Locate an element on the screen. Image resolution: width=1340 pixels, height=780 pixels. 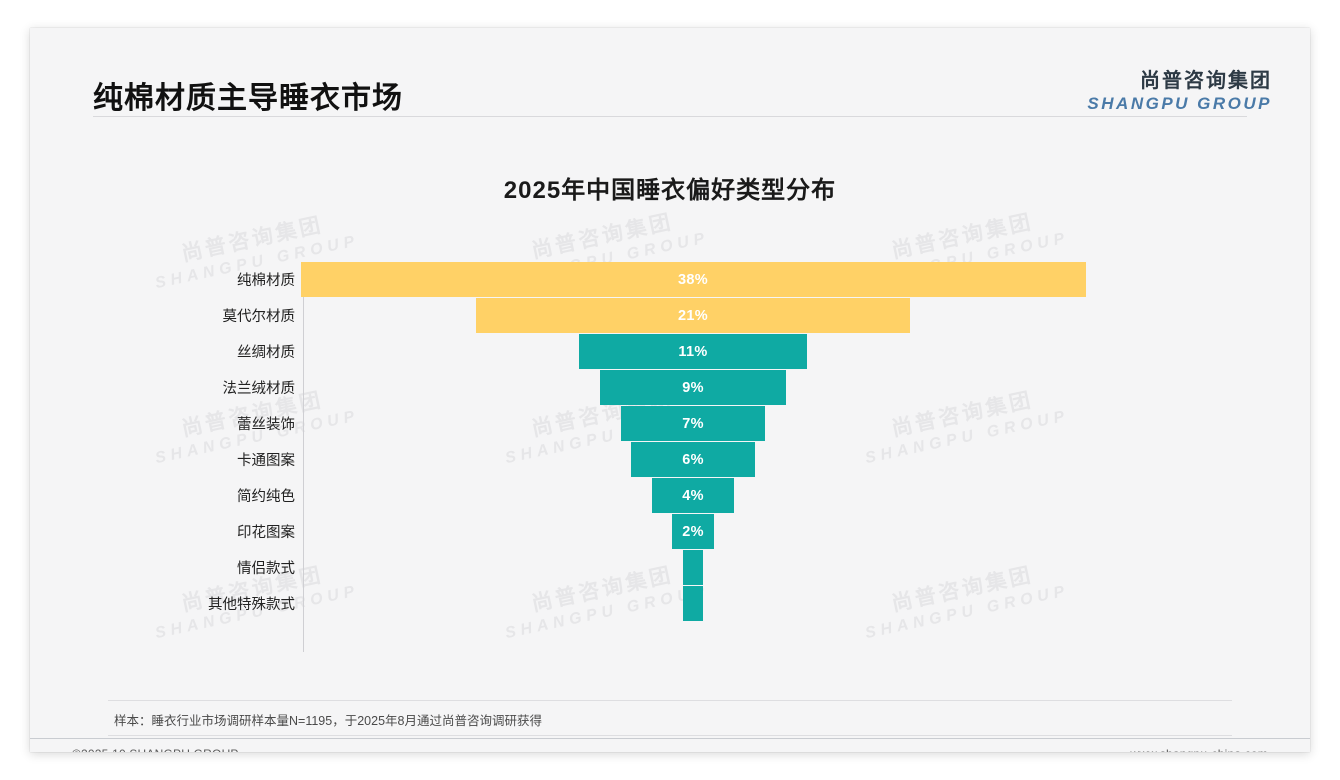
bar-track: 6% is located at coordinates (807, 459).